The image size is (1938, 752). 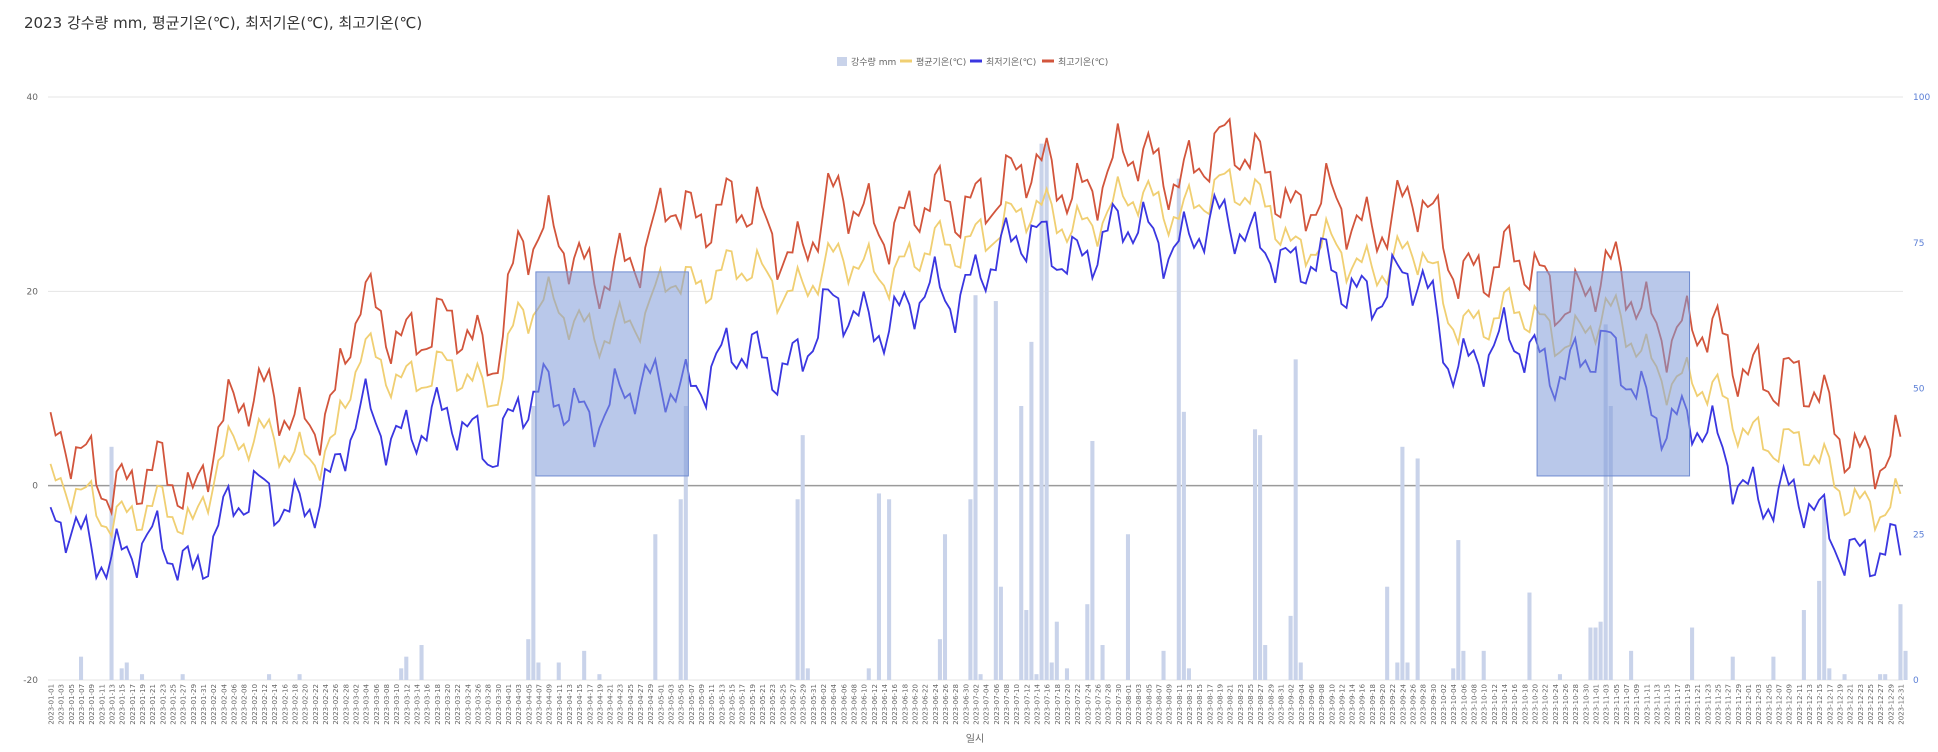 I want to click on legend-item-avg: 평균기온(℃), so click(x=933, y=62).